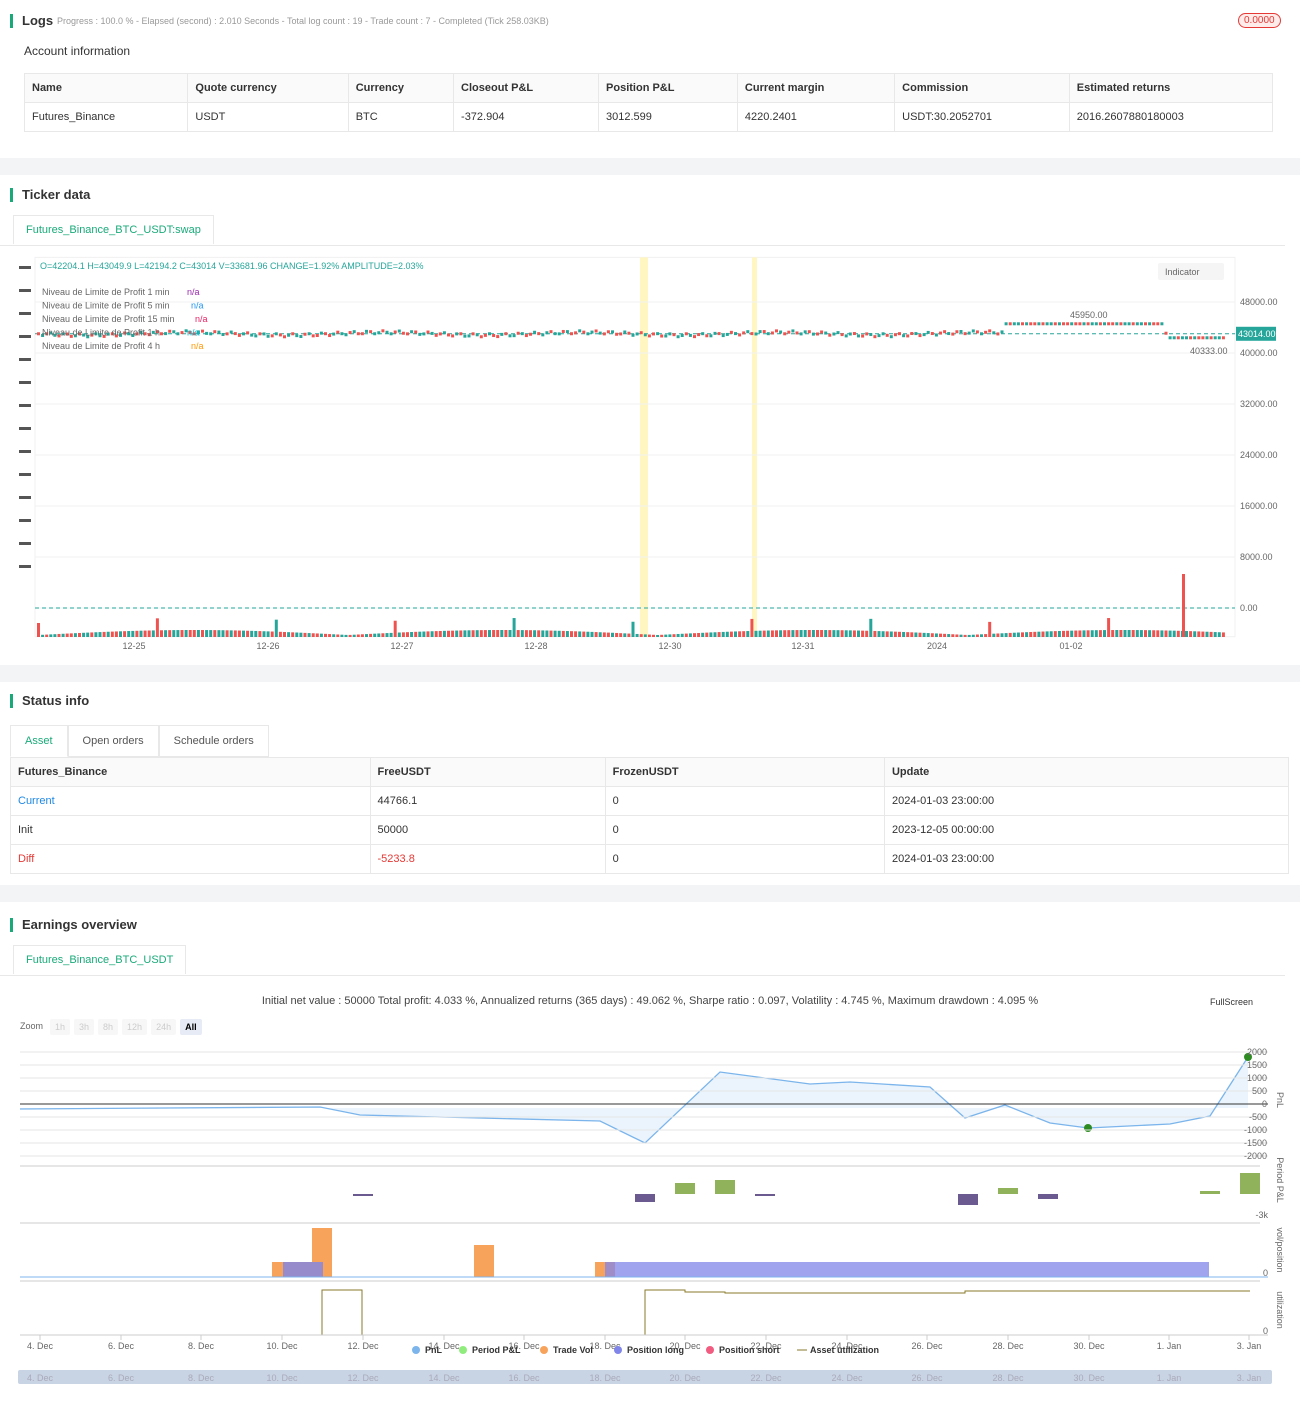 Image resolution: width=1300 pixels, height=1406 pixels. What do you see at coordinates (816, 117) in the screenshot?
I see `cell: 4220.2401` at bounding box center [816, 117].